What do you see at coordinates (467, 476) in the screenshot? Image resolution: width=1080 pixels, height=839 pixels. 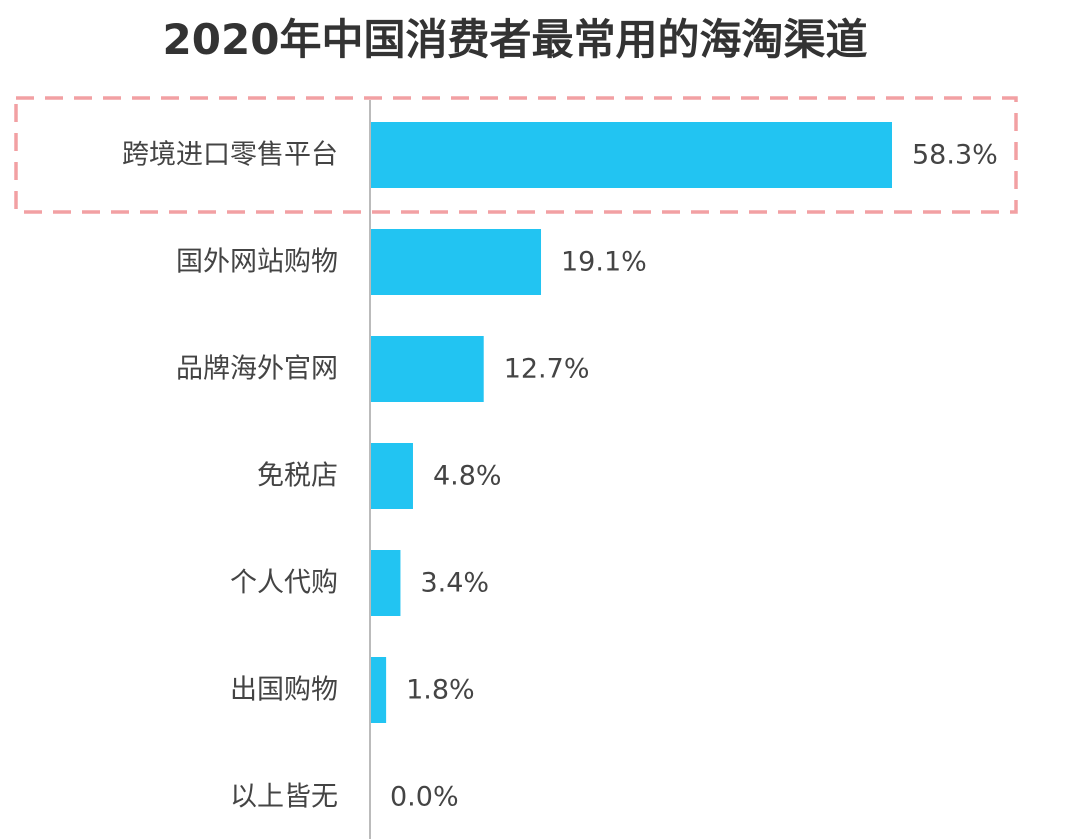 I see `value-label: 4.8%` at bounding box center [467, 476].